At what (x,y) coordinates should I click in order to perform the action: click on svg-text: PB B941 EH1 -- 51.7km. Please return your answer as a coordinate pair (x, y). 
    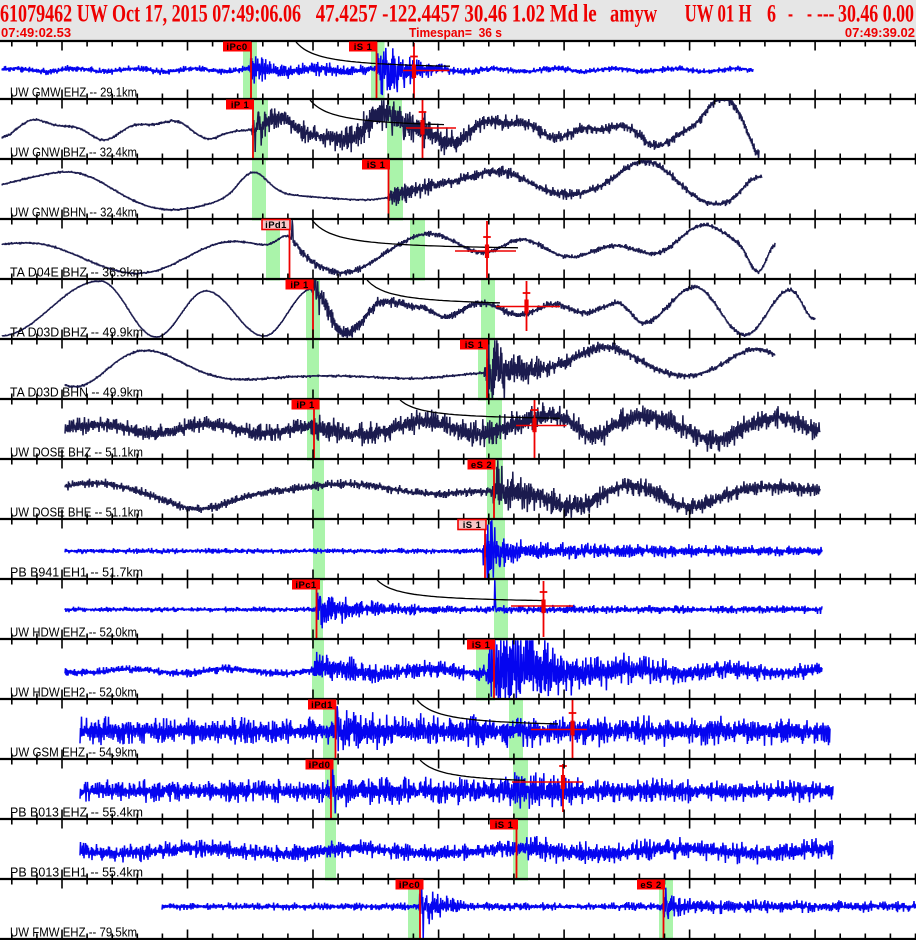
    Looking at the image, I should click on (76, 572).